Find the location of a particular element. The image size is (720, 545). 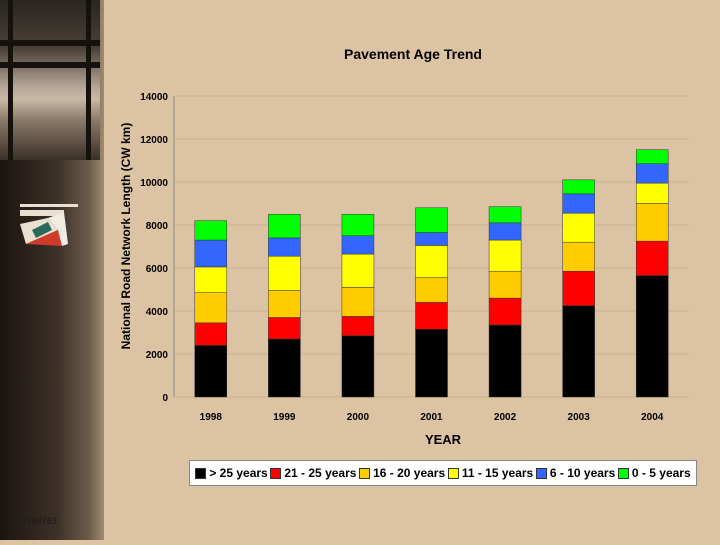

legend-item: > 25 years is located at coordinates (231, 473).